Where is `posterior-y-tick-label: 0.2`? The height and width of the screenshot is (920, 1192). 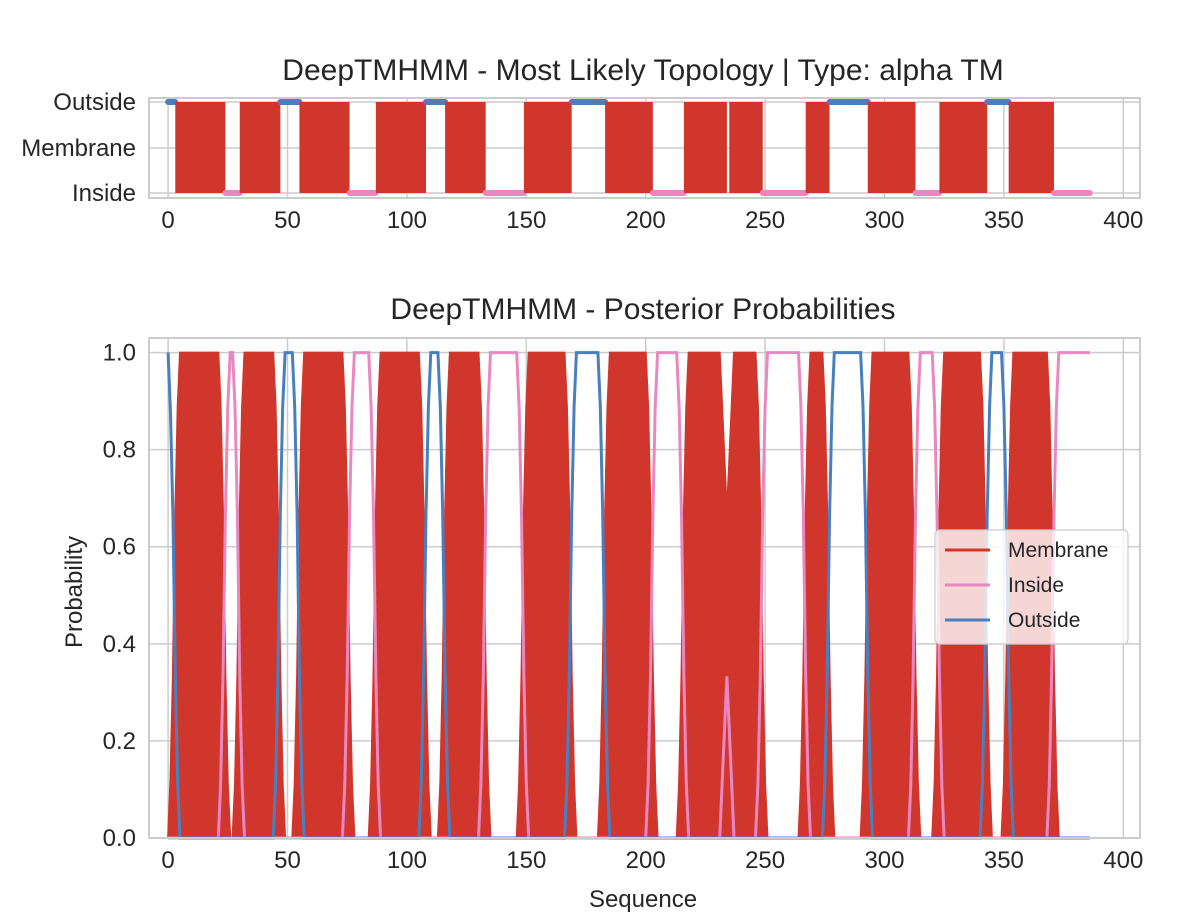 posterior-y-tick-label: 0.2 is located at coordinates (119, 741).